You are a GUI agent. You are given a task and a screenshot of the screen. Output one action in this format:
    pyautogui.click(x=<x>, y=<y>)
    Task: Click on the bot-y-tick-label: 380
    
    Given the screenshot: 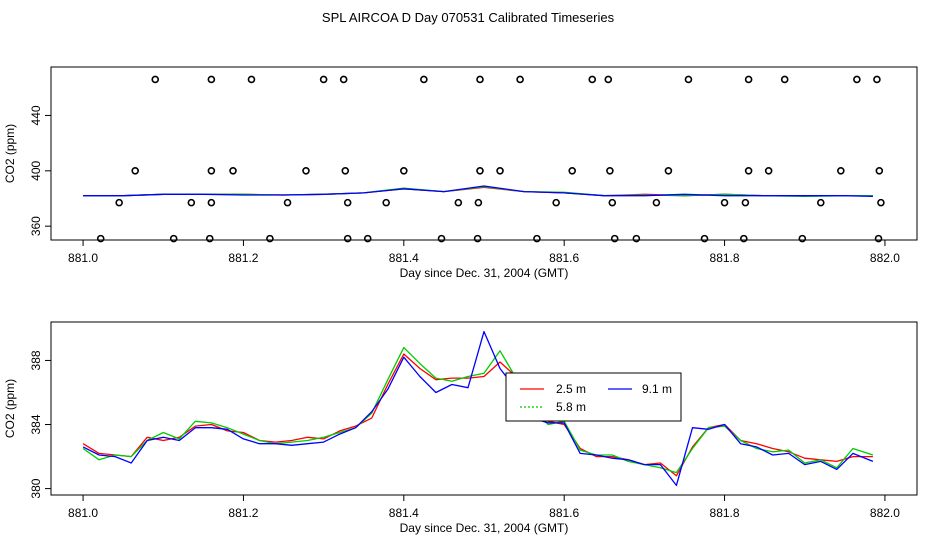 What is the action you would take?
    pyautogui.click(x=36, y=488)
    